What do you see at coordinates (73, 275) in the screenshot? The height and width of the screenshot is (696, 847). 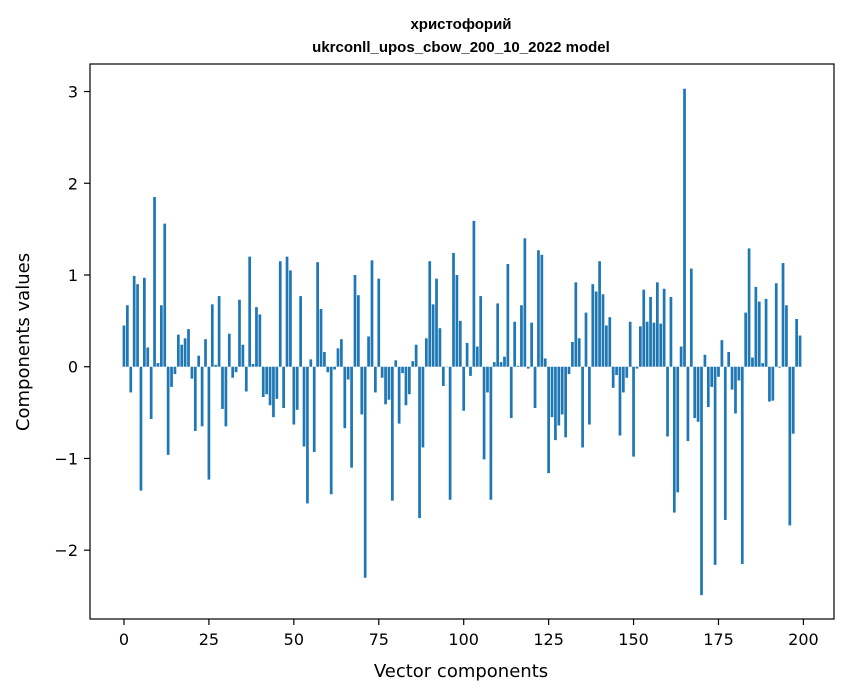 I see `y-tick-label: 1` at bounding box center [73, 275].